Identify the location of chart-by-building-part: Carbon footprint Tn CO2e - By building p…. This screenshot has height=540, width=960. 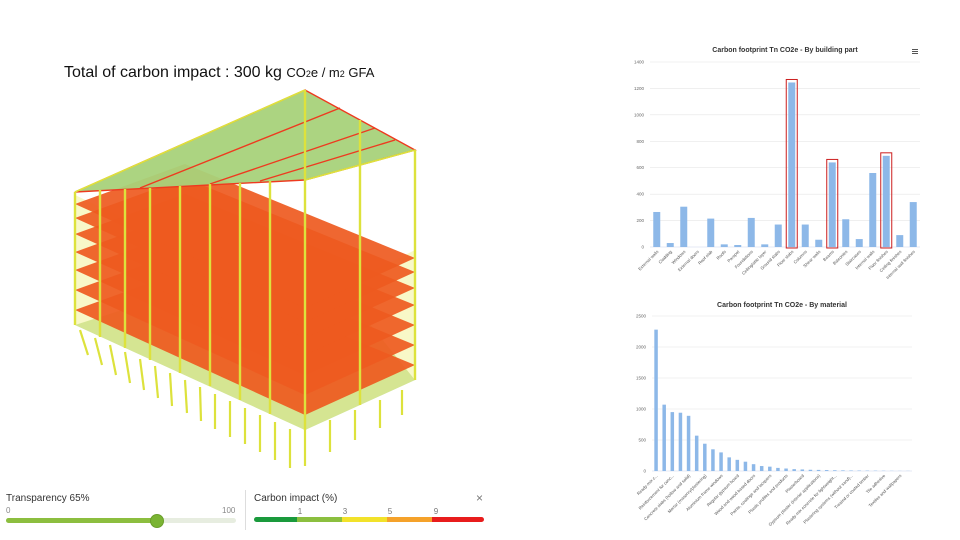
(777, 163).